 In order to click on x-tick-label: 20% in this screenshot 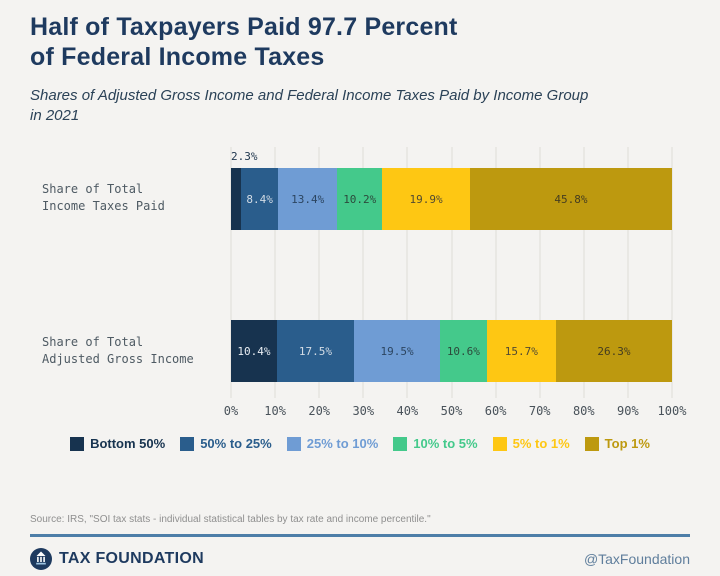, I will do `click(319, 411)`.